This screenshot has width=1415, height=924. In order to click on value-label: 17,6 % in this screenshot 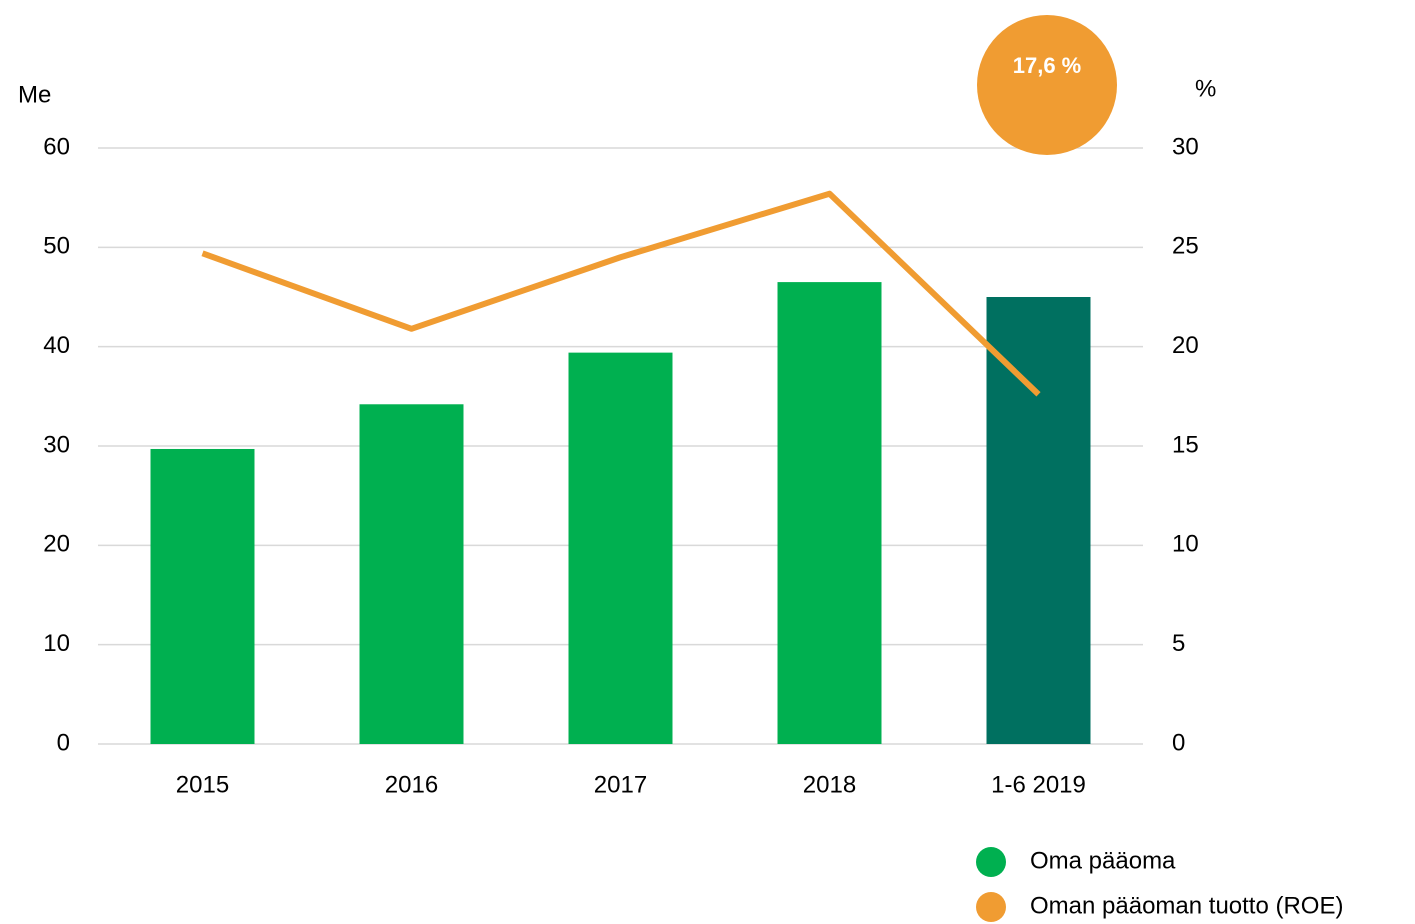, I will do `click(1047, 65)`.